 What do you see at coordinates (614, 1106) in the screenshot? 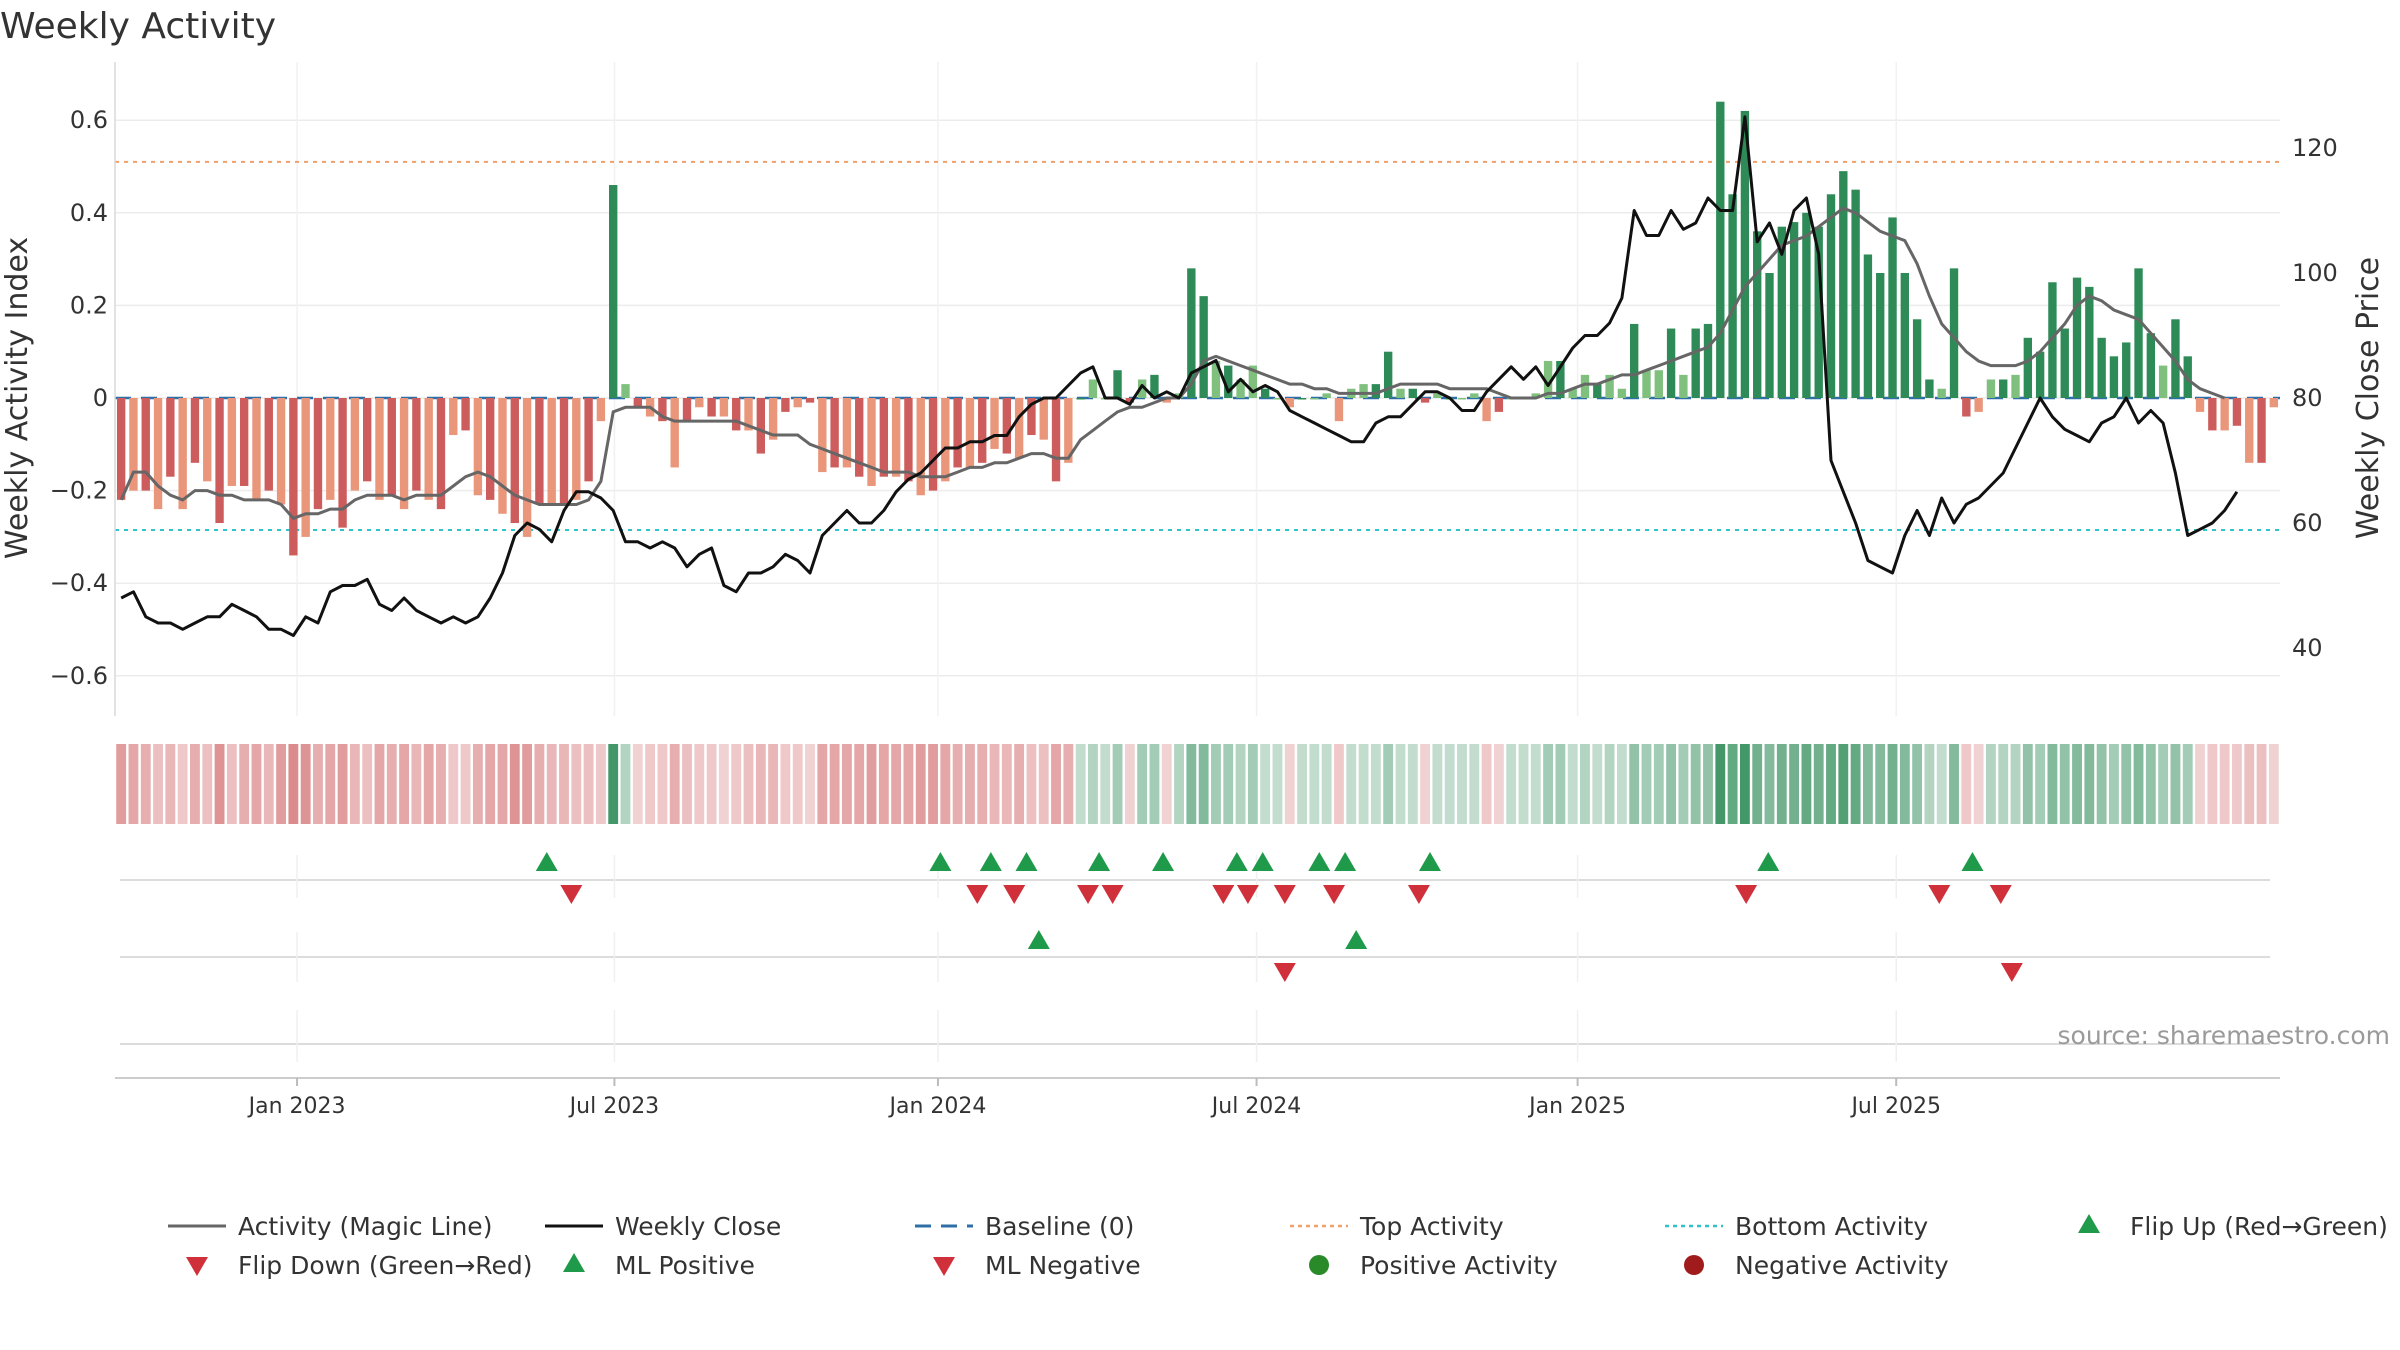
I see `date-tick-label: Jul 2023` at bounding box center [614, 1106].